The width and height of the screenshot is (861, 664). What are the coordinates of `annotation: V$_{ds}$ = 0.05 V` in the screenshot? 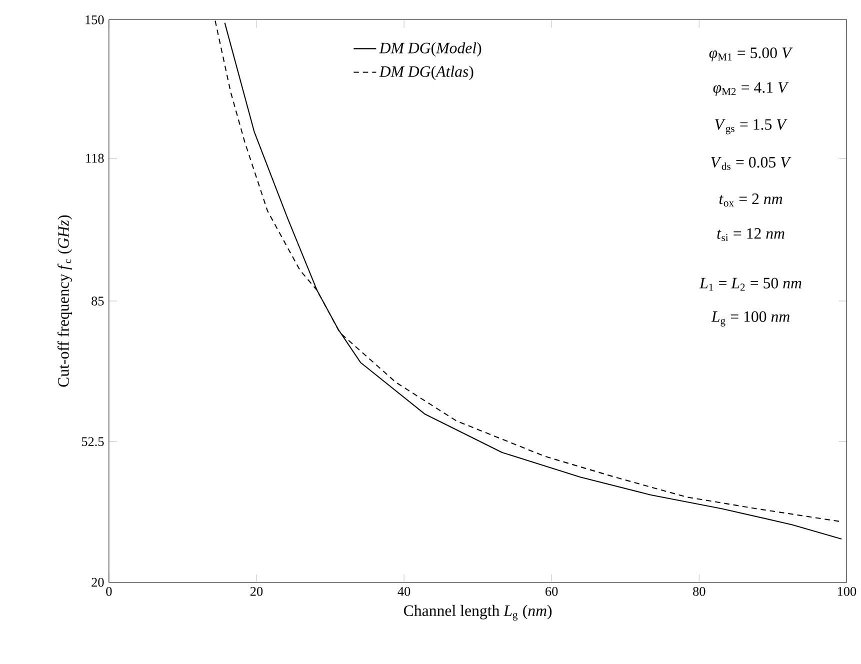 It's located at (751, 163).